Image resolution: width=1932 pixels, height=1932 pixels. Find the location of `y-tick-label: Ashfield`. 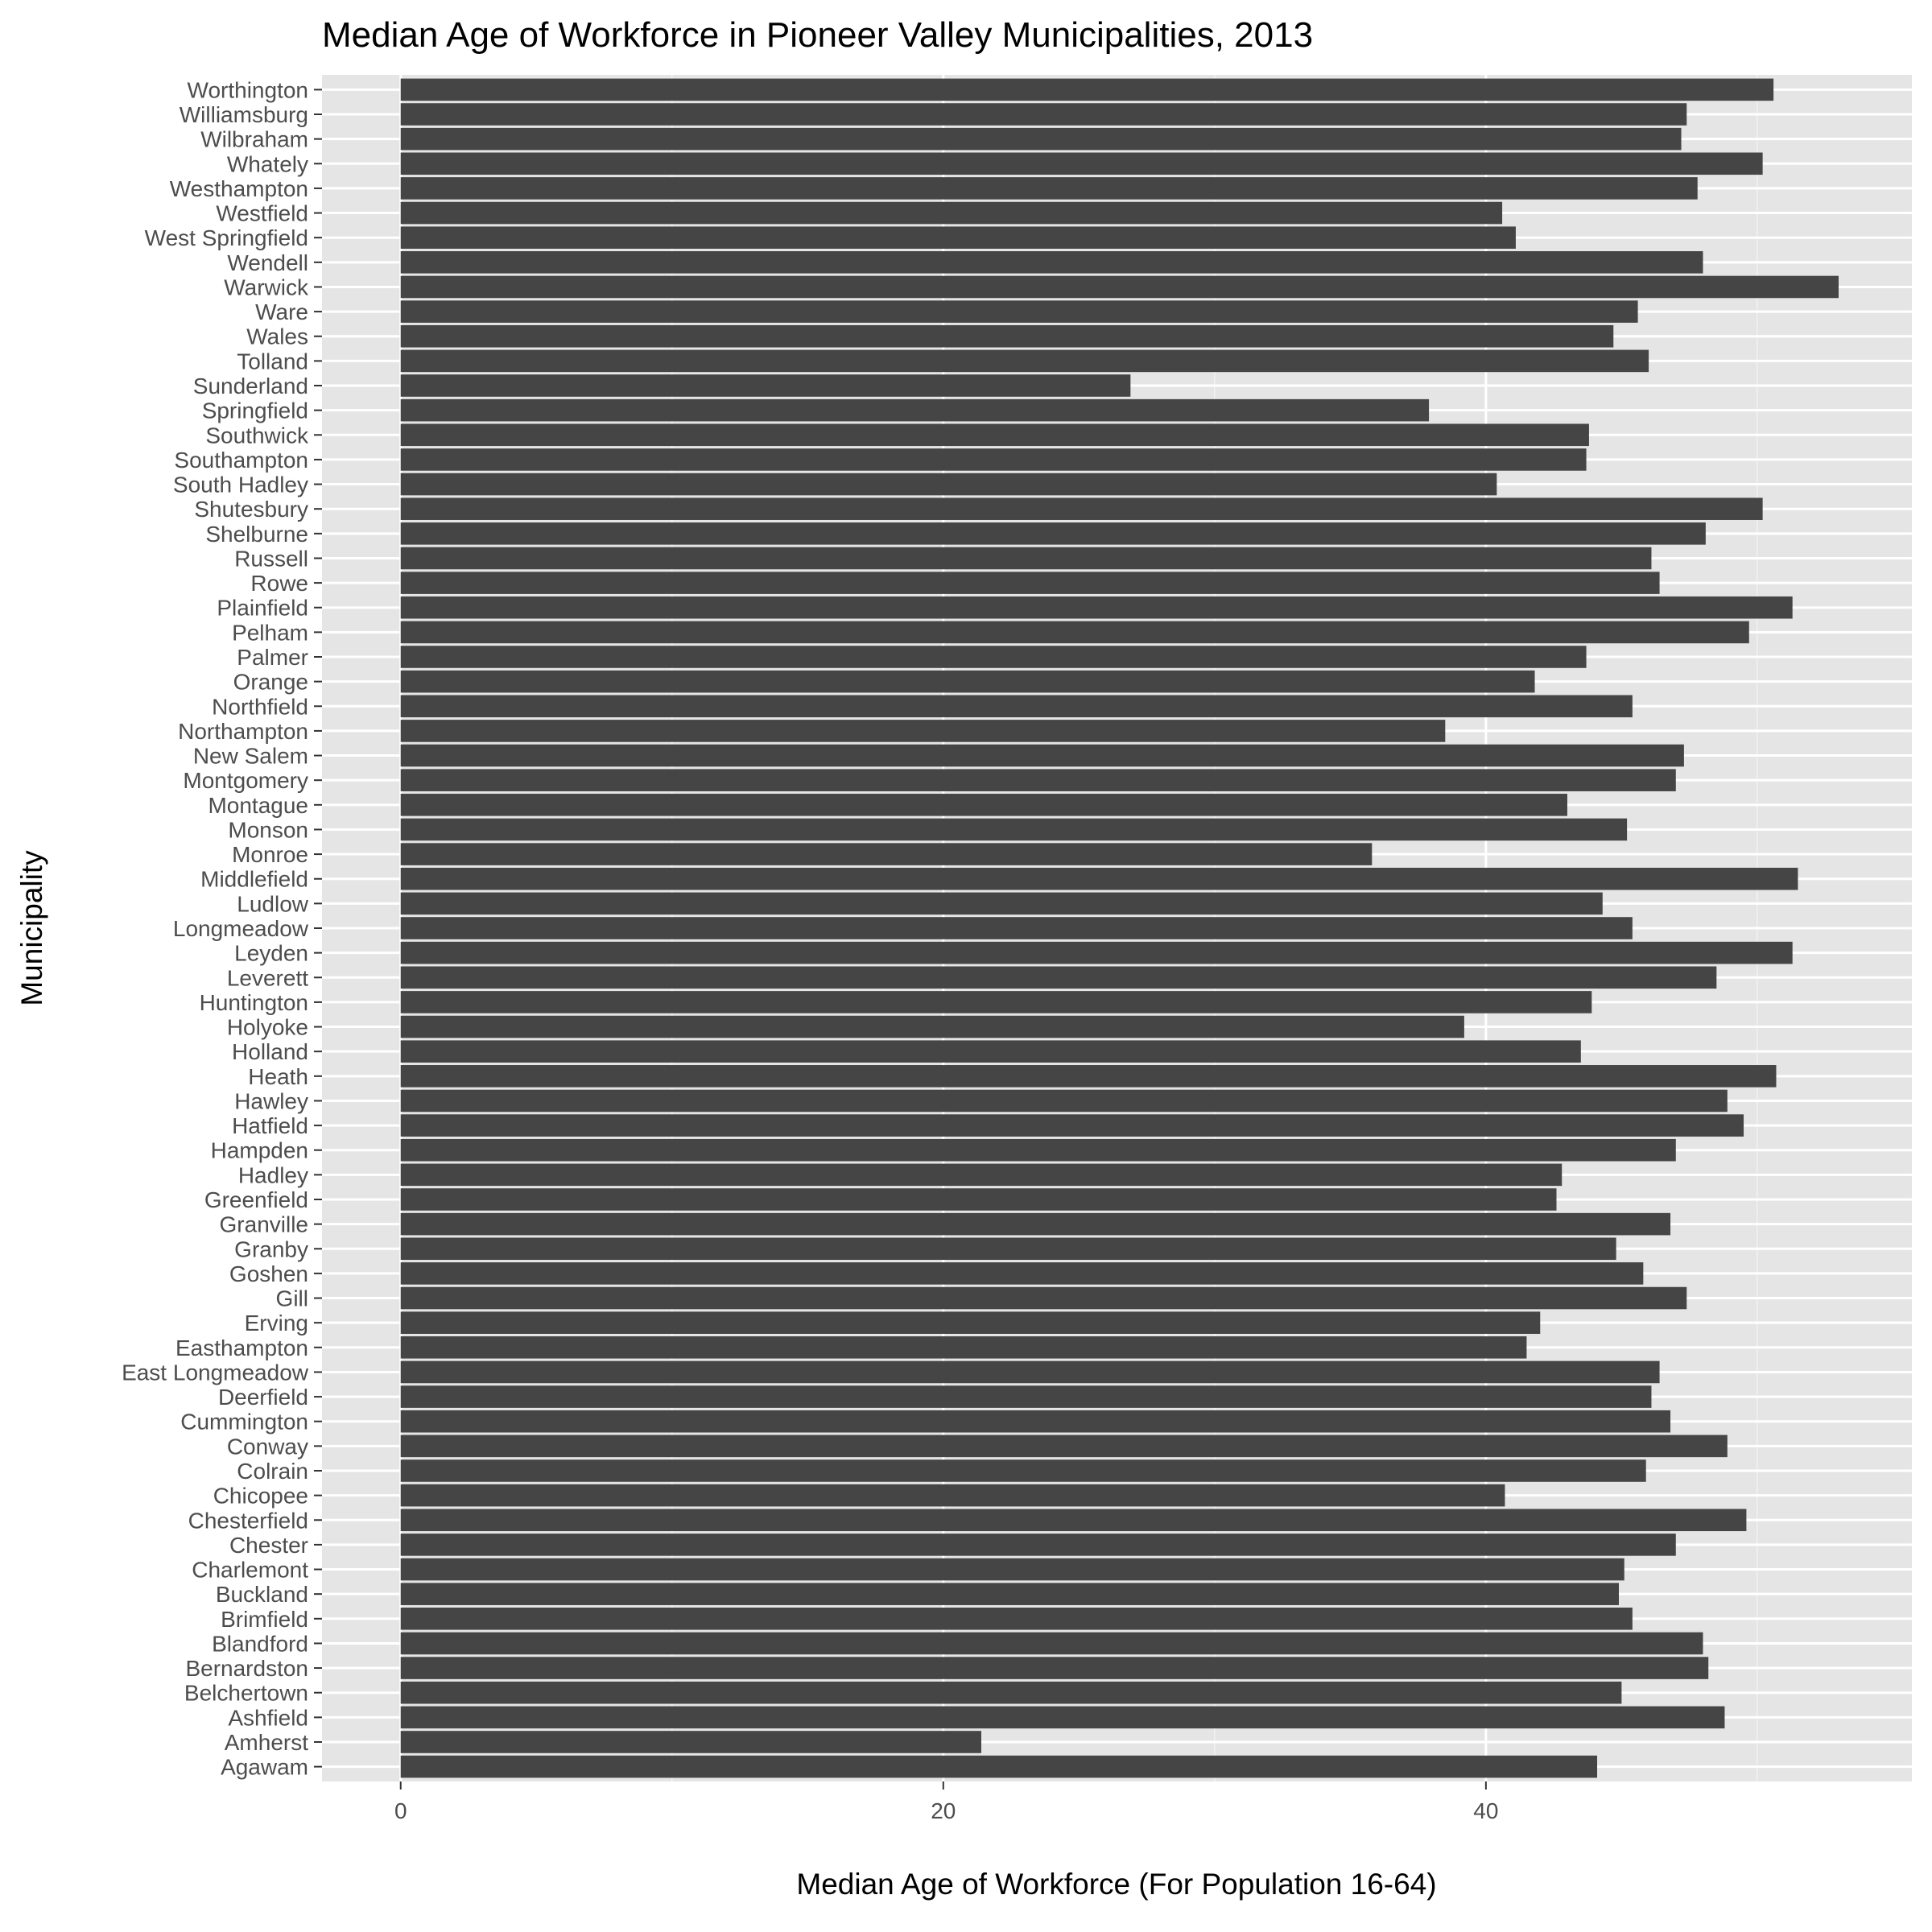

y-tick-label: Ashfield is located at coordinates (268, 1717).